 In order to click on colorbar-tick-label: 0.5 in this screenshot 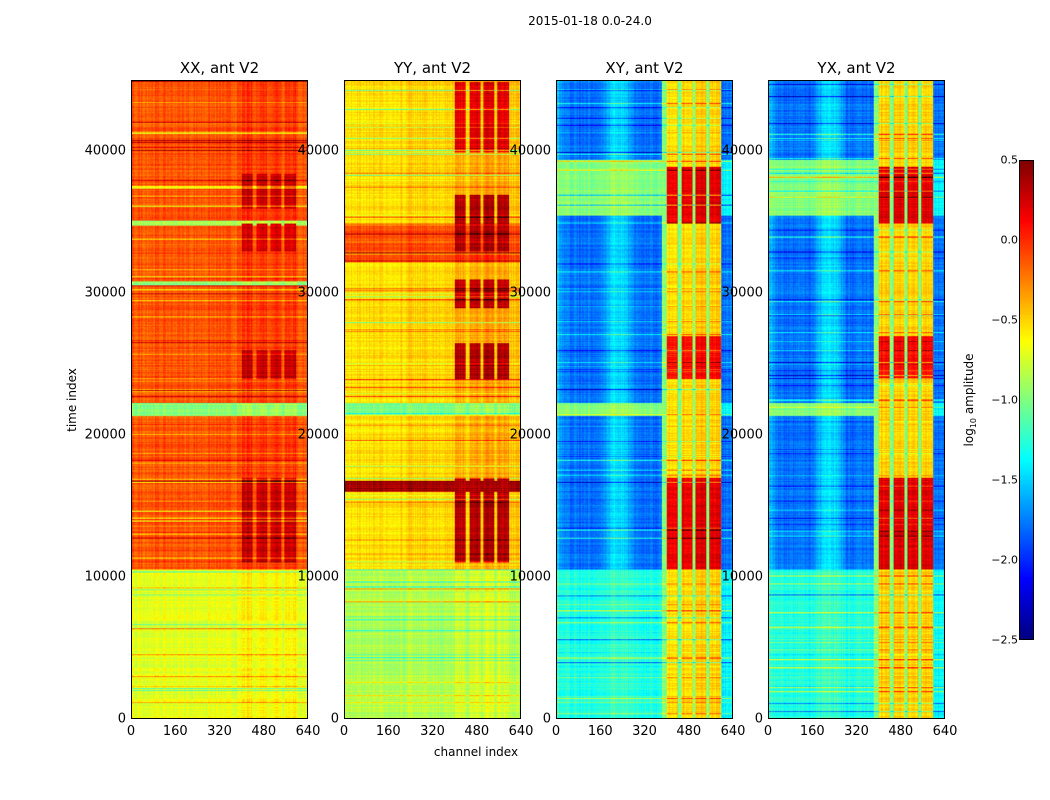, I will do `click(1009, 160)`.